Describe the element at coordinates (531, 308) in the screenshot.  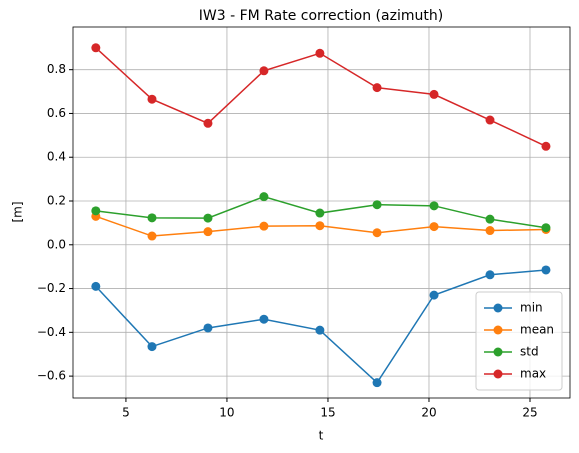
I see `legend-label: min` at that location.